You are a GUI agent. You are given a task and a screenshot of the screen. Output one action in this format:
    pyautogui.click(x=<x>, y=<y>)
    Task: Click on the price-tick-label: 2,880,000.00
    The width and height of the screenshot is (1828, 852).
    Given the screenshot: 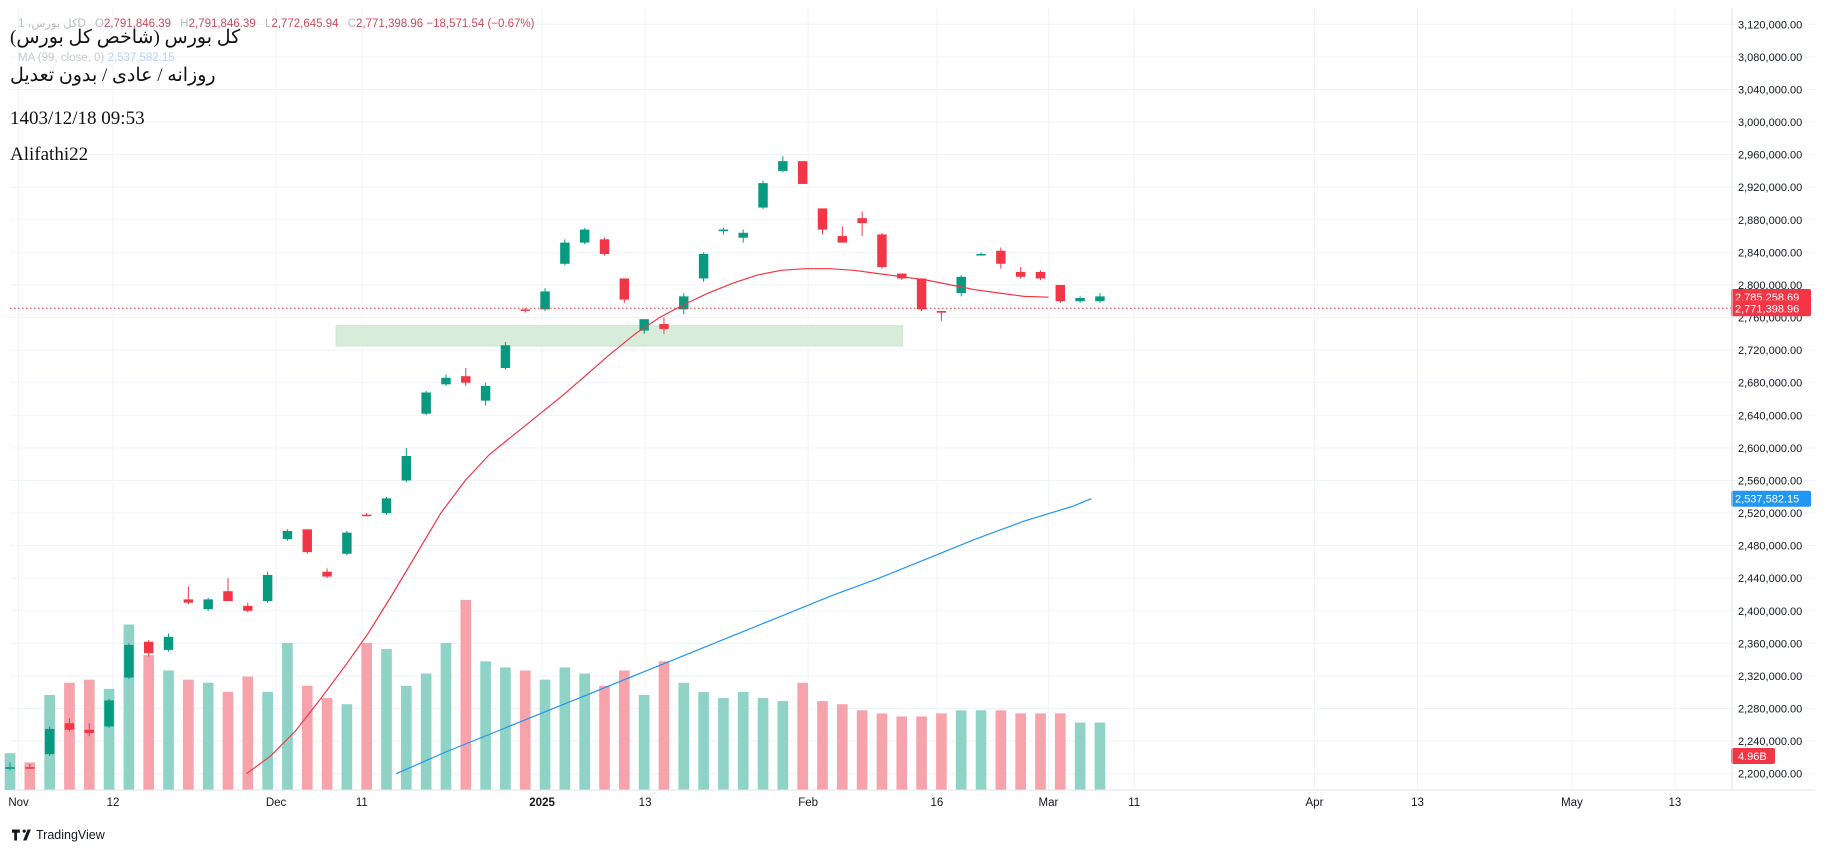 What is the action you would take?
    pyautogui.click(x=1770, y=221)
    